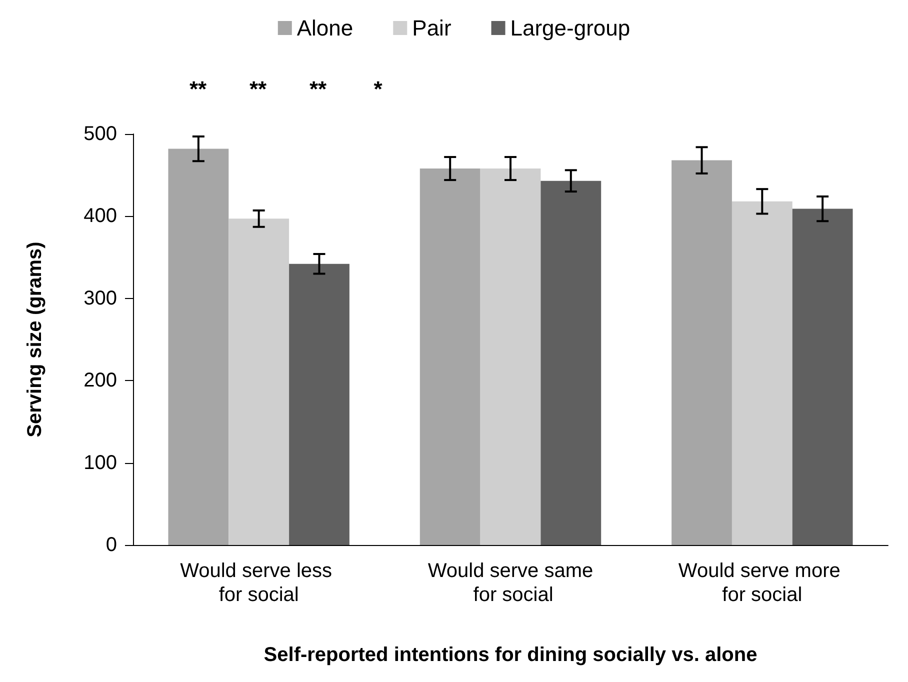  What do you see at coordinates (35, 340) in the screenshot?
I see `y-axis-title: Serving size (grams)` at bounding box center [35, 340].